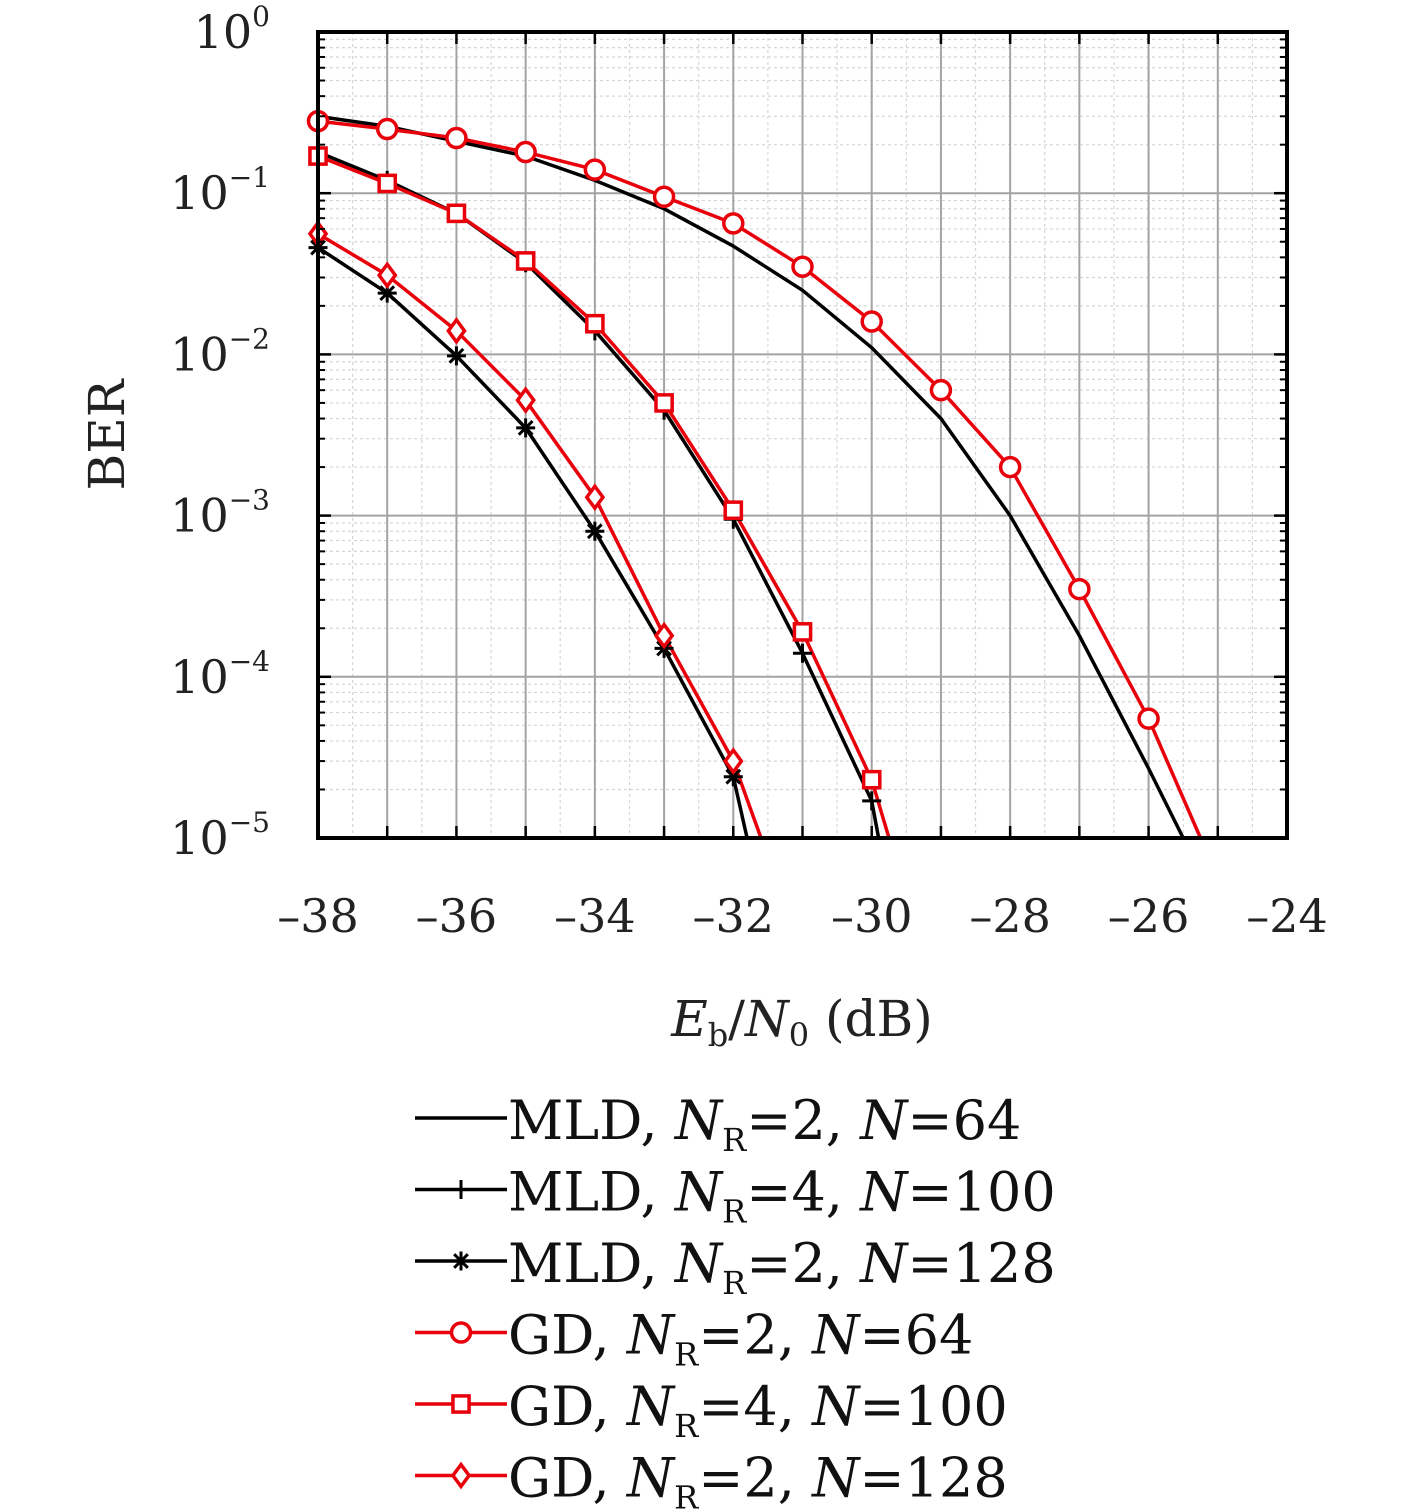 The height and width of the screenshot is (1512, 1417). Describe the element at coordinates (220, 835) in the screenshot. I see `y-tick-label: 10⁻⁵` at that location.